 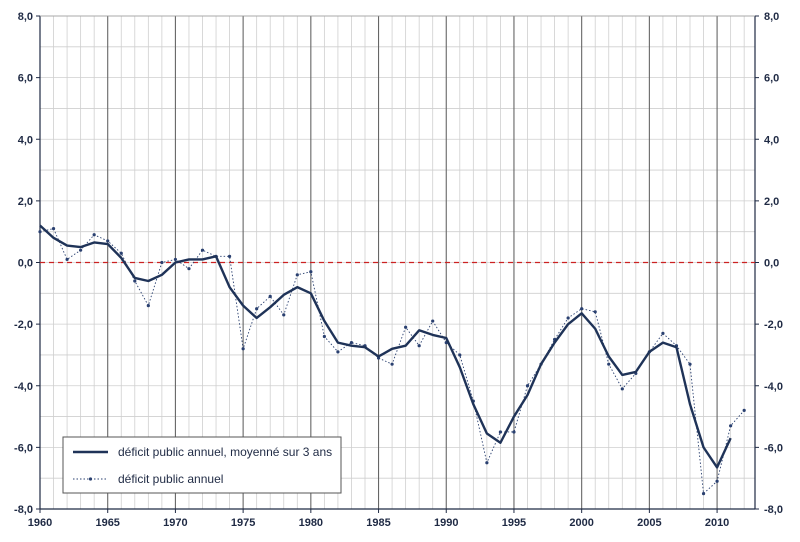 I want to click on y-tick-label-left: 4,0, so click(x=25, y=140).